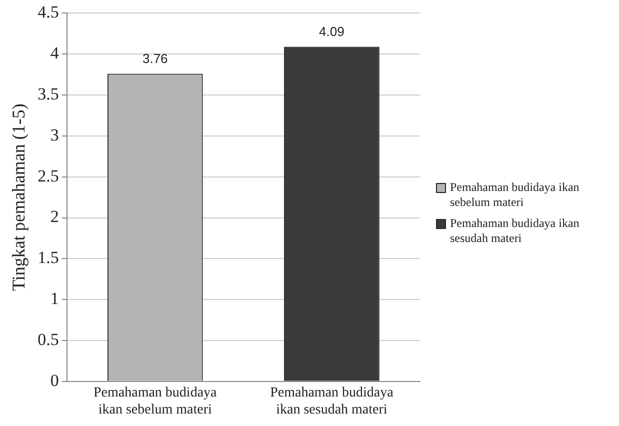  Describe the element at coordinates (48, 94) in the screenshot. I see `y-tick-label: 3.5` at that location.